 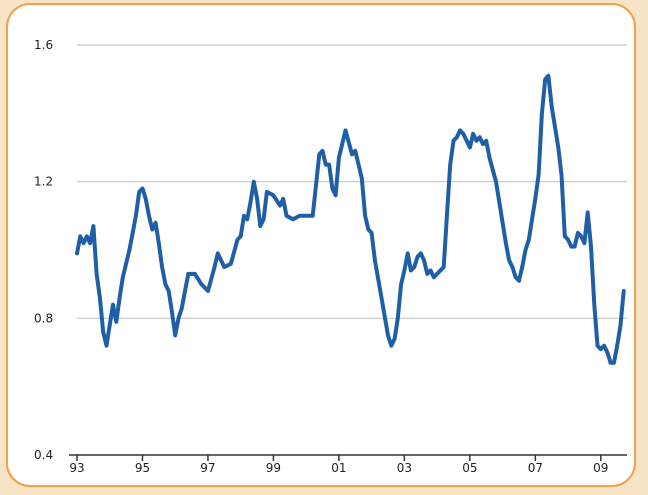 I want to click on y-tick-label-2: 1.2, so click(x=43, y=182).